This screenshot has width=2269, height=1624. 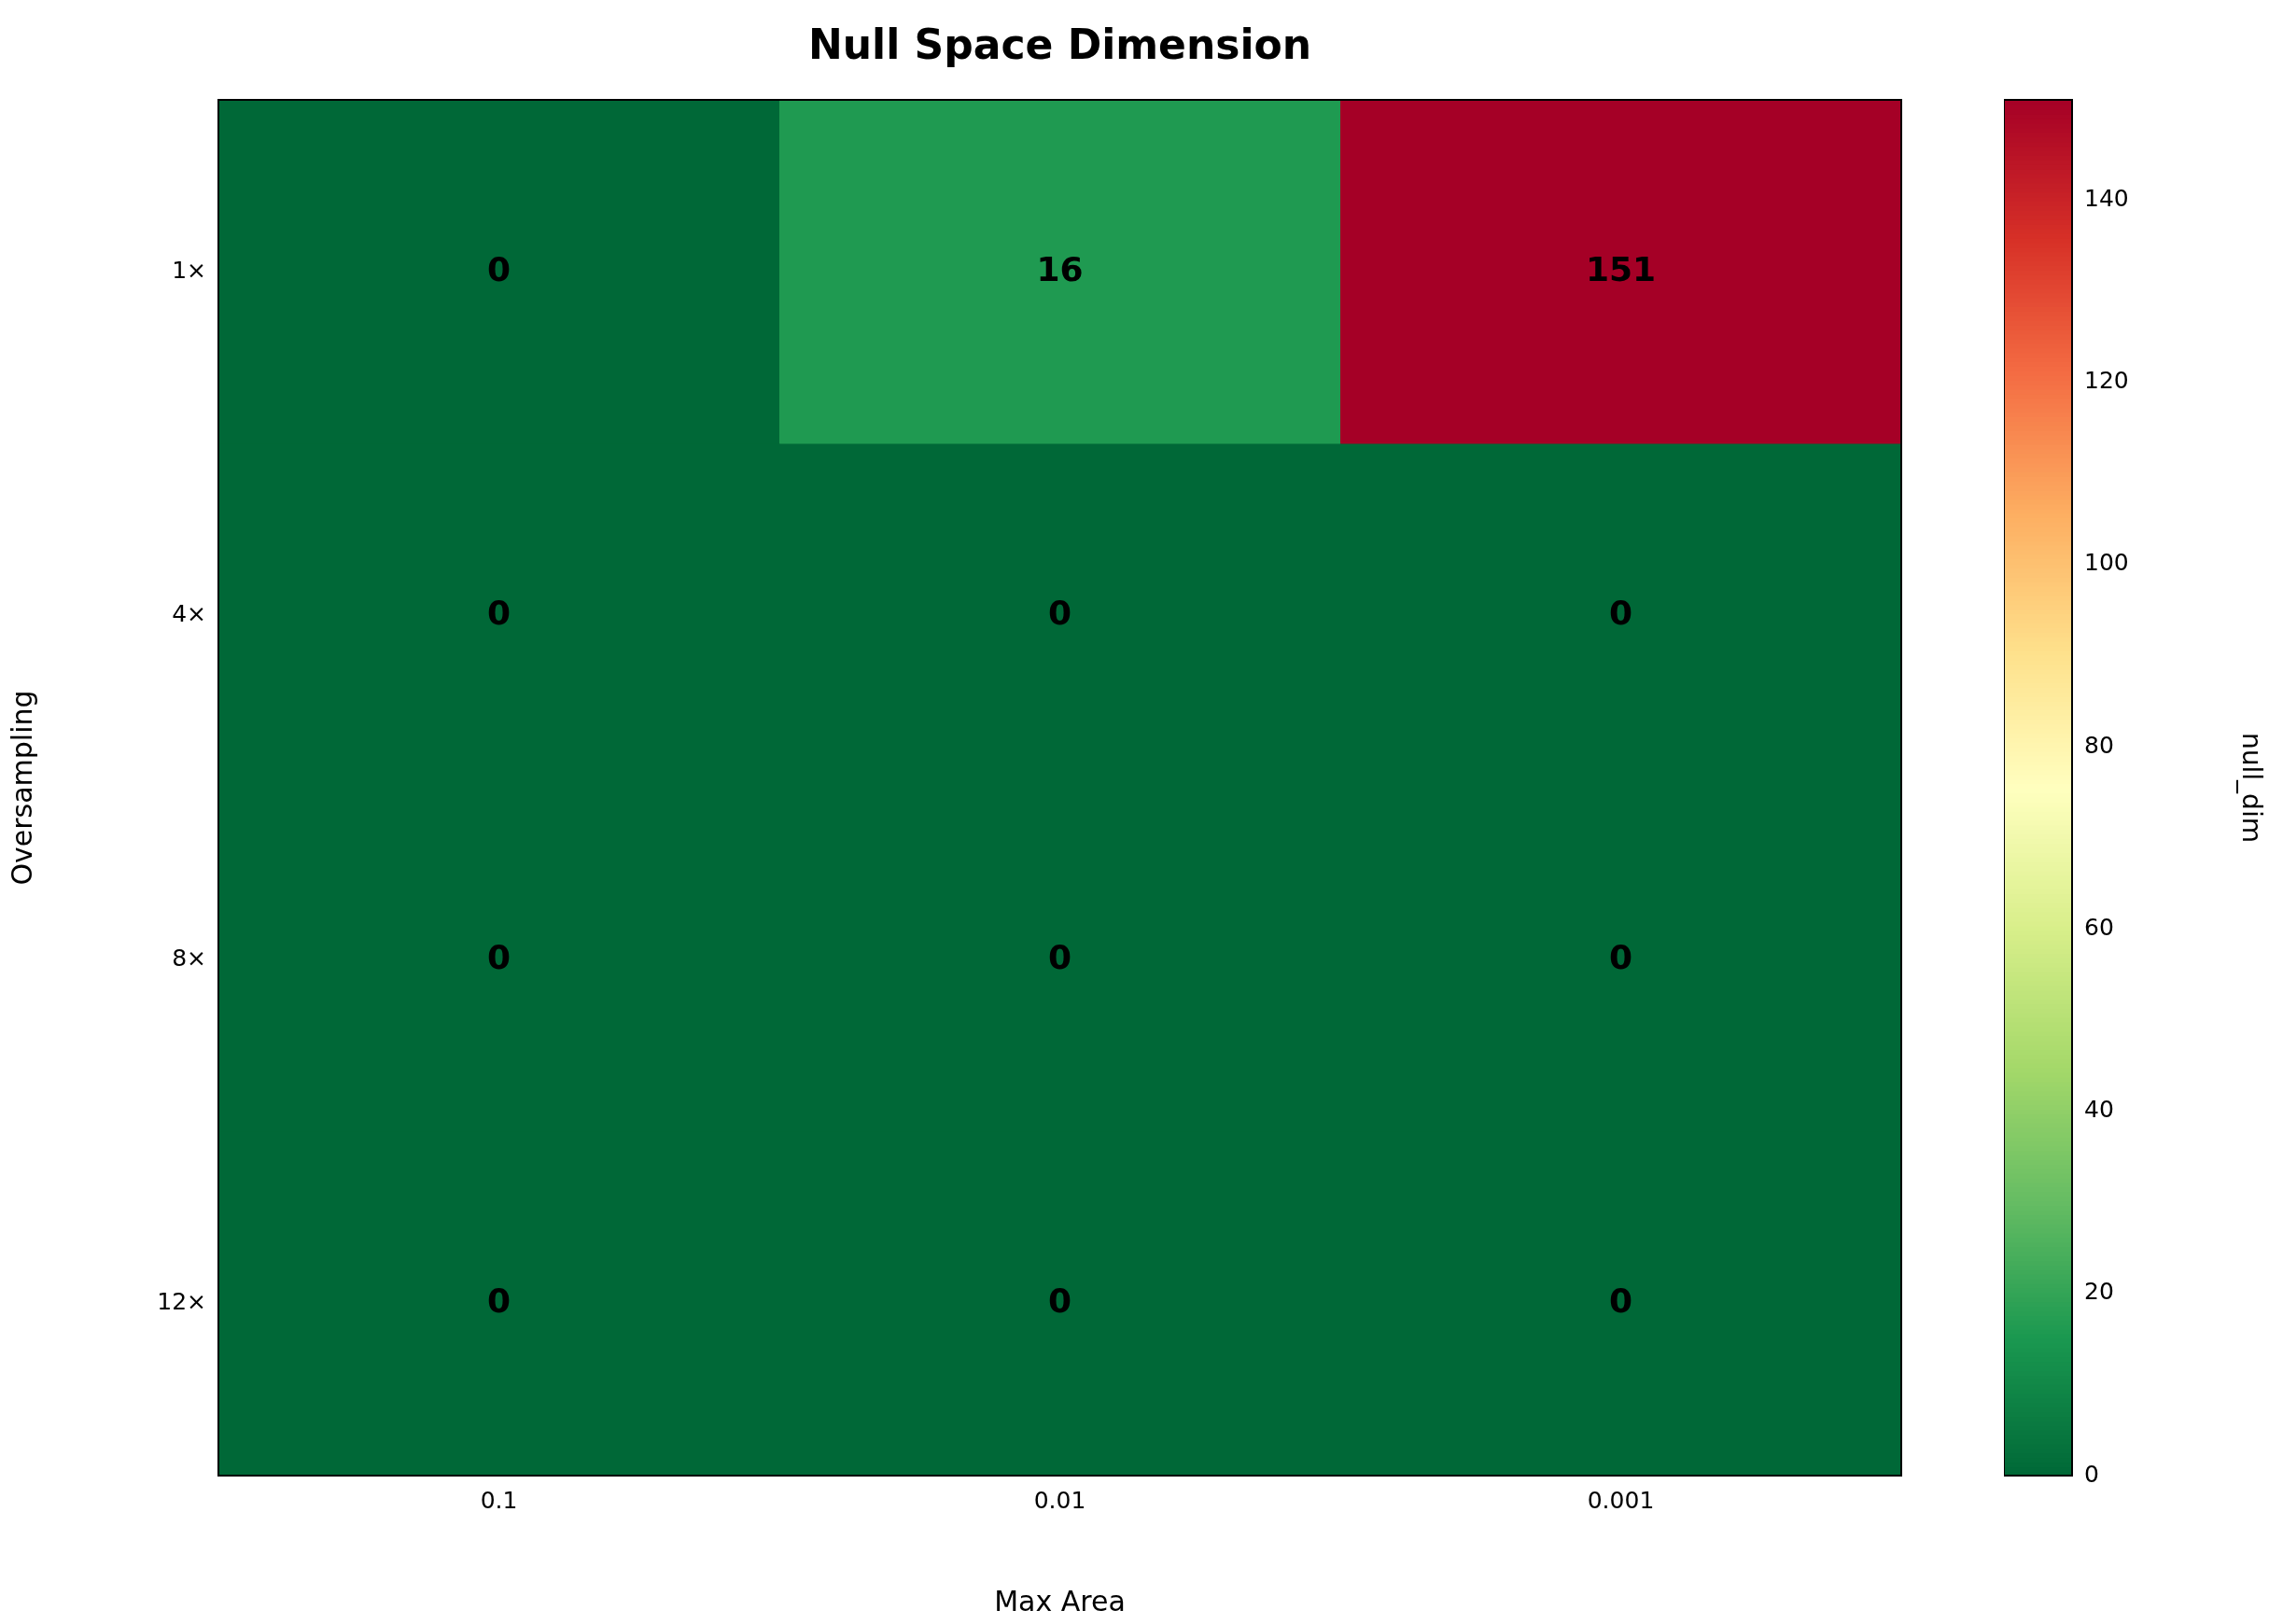 What do you see at coordinates (181, 1302) in the screenshot?
I see `y-tick-label: 12×` at bounding box center [181, 1302].